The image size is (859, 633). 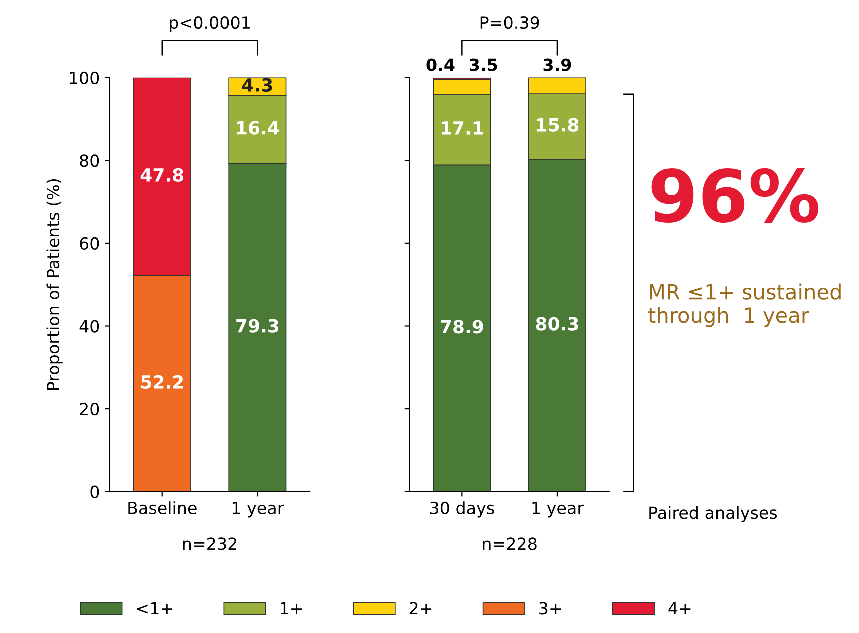 What do you see at coordinates (744, 306) in the screenshot?
I see `text: MR ≤1+ sustained through 1 year` at bounding box center [744, 306].